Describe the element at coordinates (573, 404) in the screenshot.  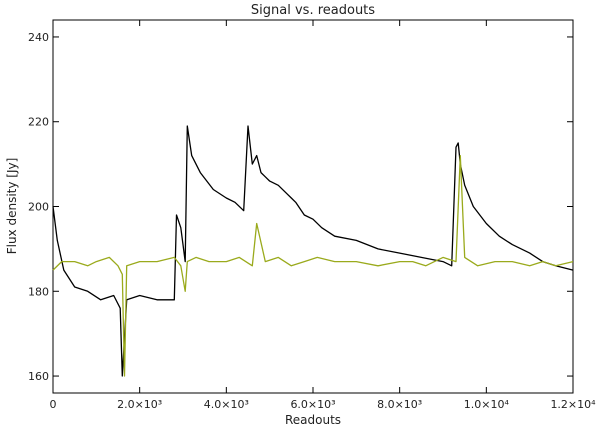
I see `x-tick-label: 1.2×10⁴` at that location.